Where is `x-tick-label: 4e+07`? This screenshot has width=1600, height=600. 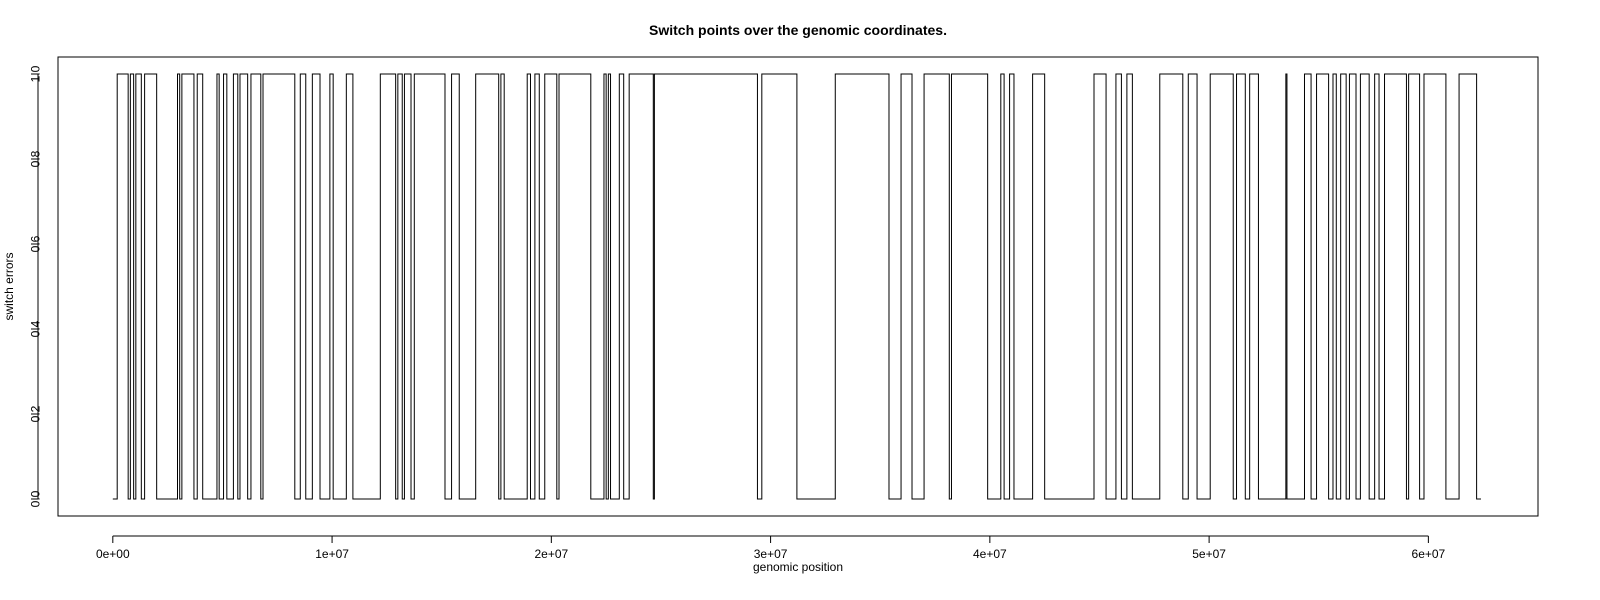
x-tick-label: 4e+07 is located at coordinates (990, 554).